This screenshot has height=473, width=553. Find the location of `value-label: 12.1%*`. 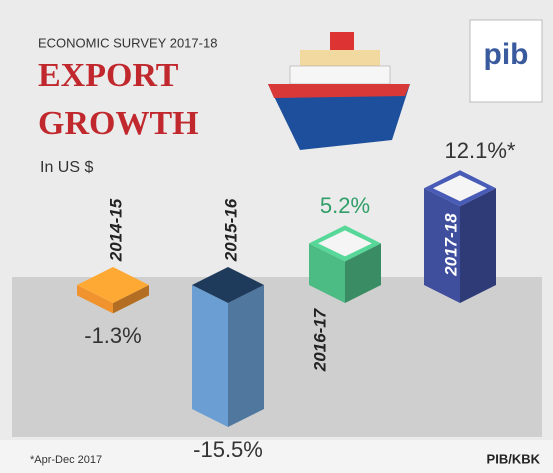

value-label: 12.1%* is located at coordinates (480, 150).